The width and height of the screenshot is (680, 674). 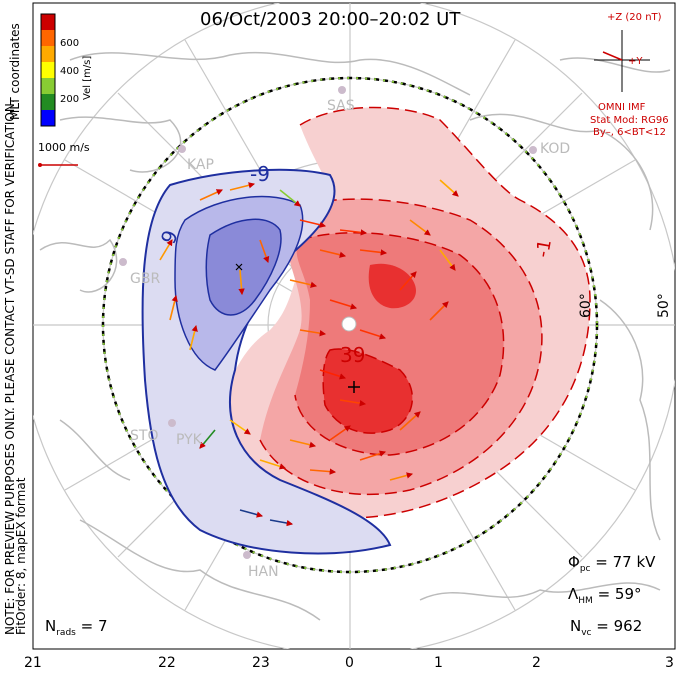 What do you see at coordinates (189, 440) in the screenshot?
I see `station-pyk: PYK` at bounding box center [189, 440].